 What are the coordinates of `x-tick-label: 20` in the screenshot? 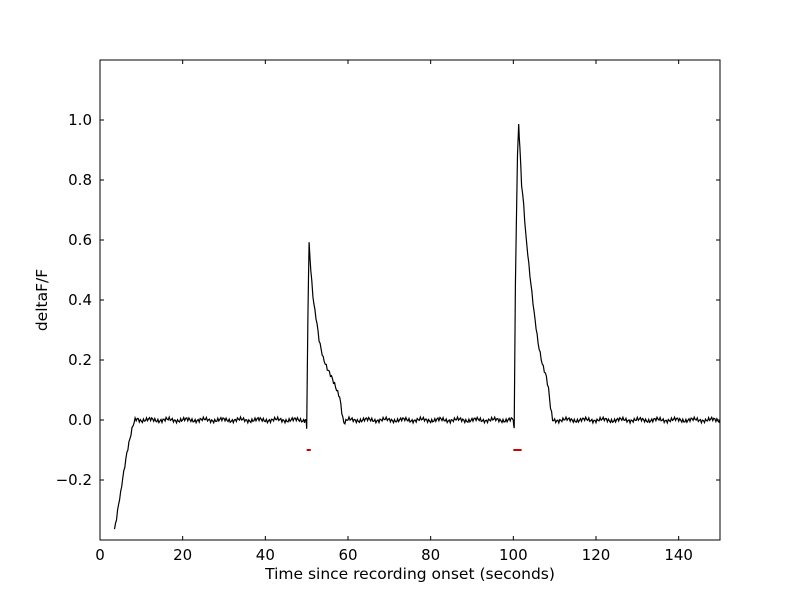 It's located at (182, 555).